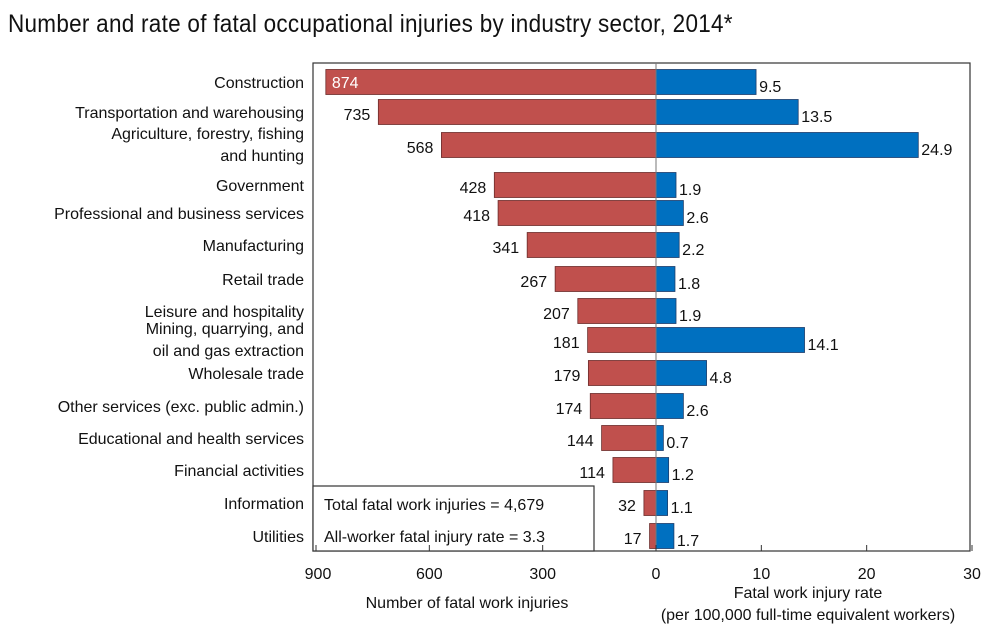 Image resolution: width=1000 pixels, height=632 pixels. What do you see at coordinates (656, 574) in the screenshot?
I see `tick-label-left: 0` at bounding box center [656, 574].